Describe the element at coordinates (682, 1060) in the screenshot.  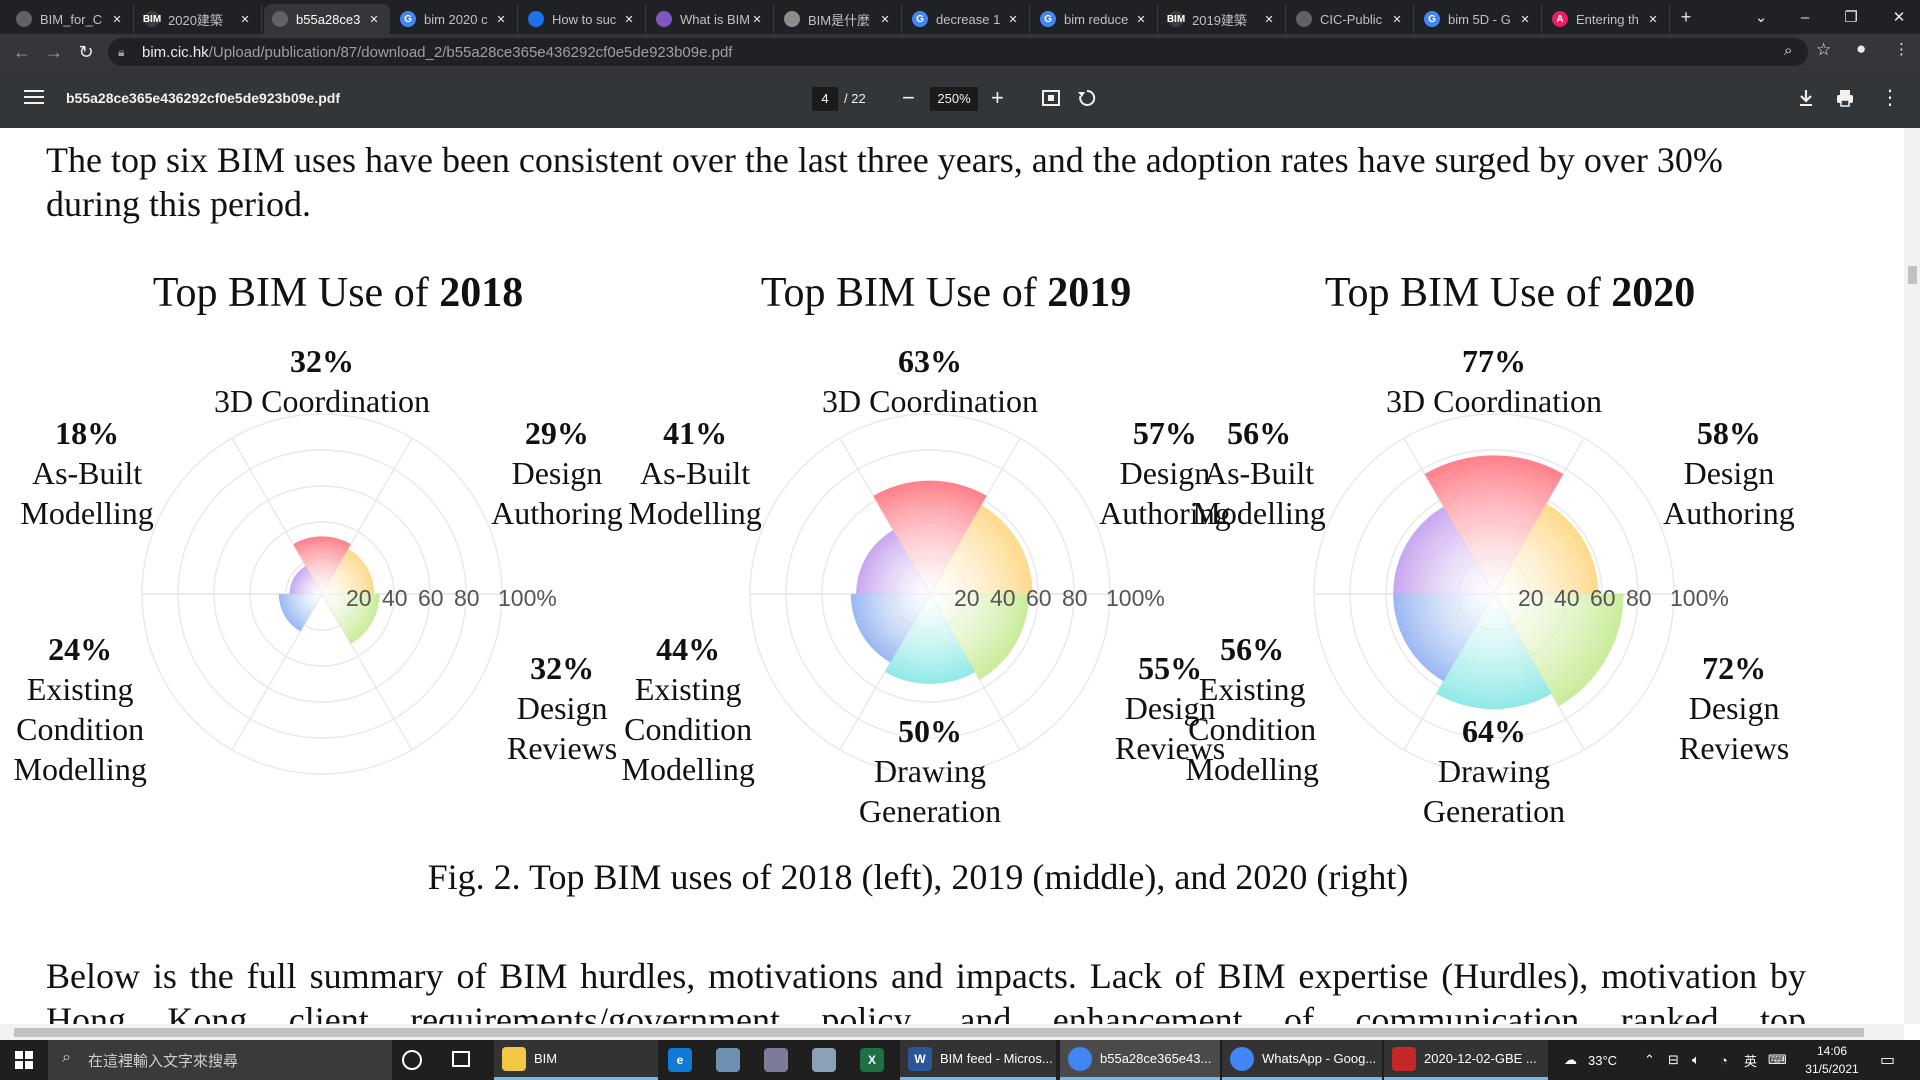
I see `taskbar-app: e` at that location.